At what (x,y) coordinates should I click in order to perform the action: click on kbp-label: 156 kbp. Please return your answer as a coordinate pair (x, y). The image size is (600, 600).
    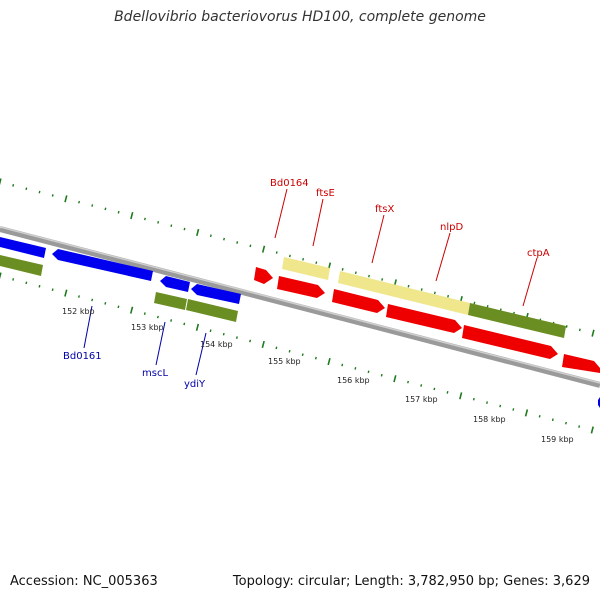
    Looking at the image, I should click on (353, 380).